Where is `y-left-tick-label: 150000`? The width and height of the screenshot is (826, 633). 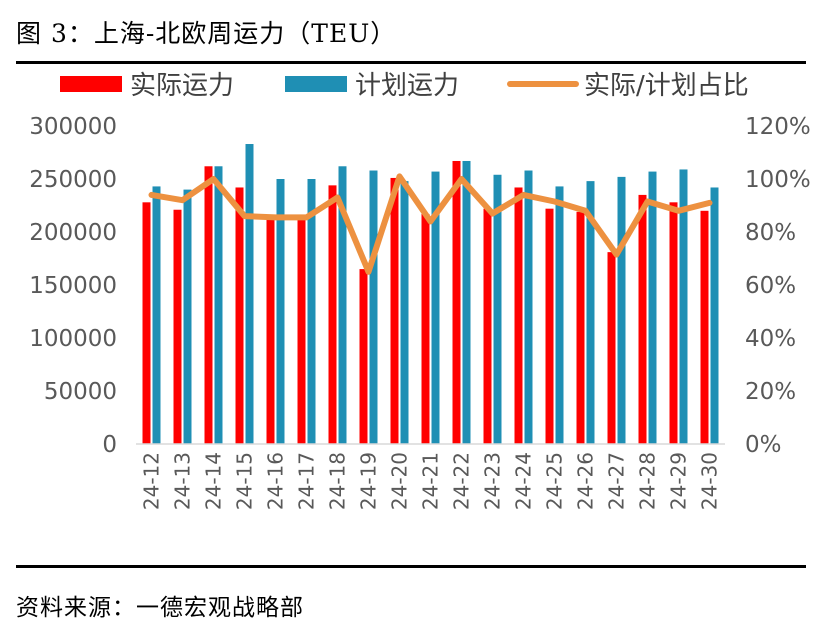
y-left-tick-label: 150000 is located at coordinates (73, 286).